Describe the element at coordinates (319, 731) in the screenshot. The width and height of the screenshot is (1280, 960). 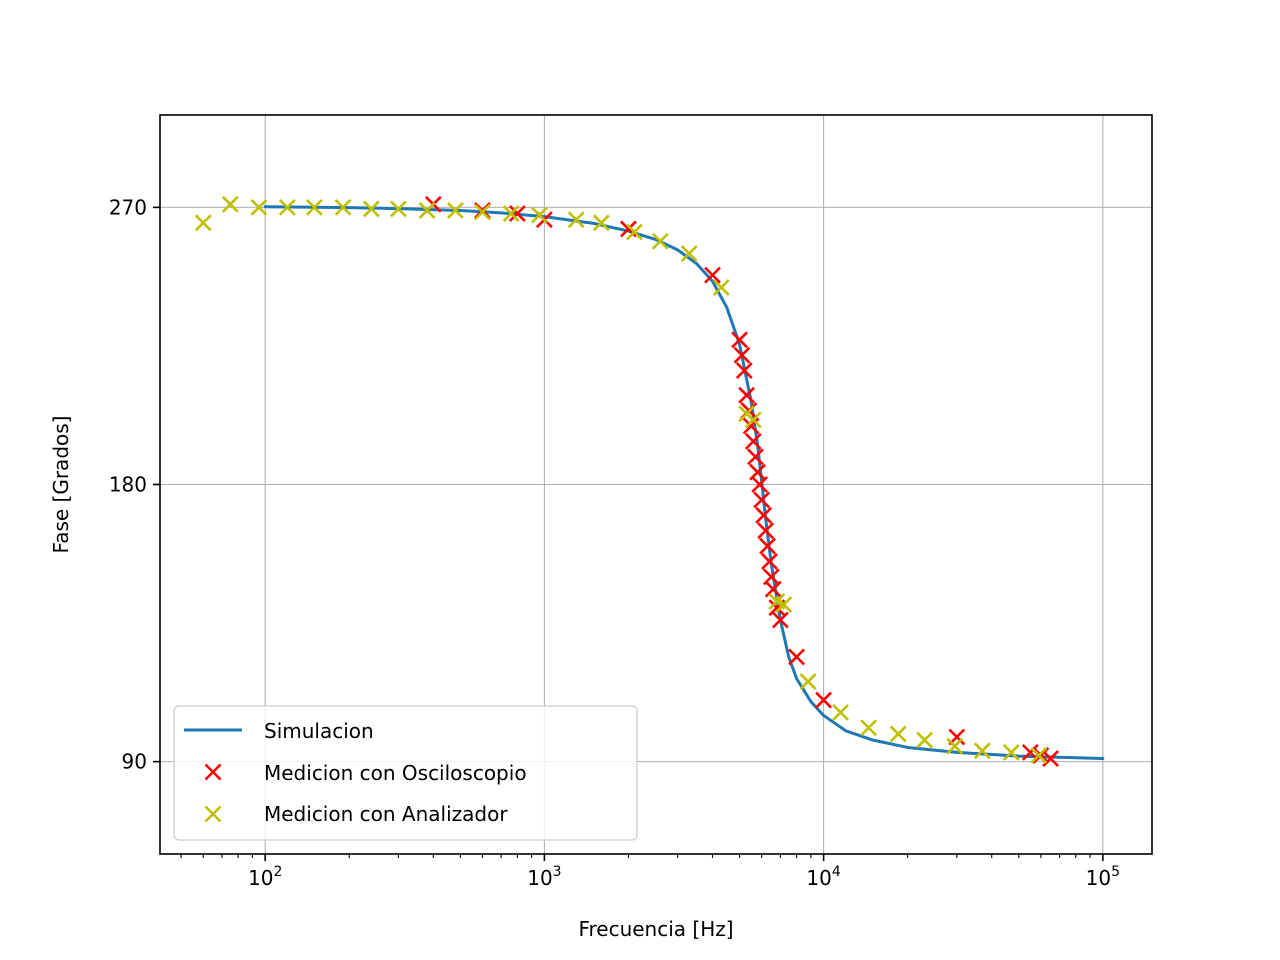
I see `legend-label-simulacion: Simulacion` at that location.